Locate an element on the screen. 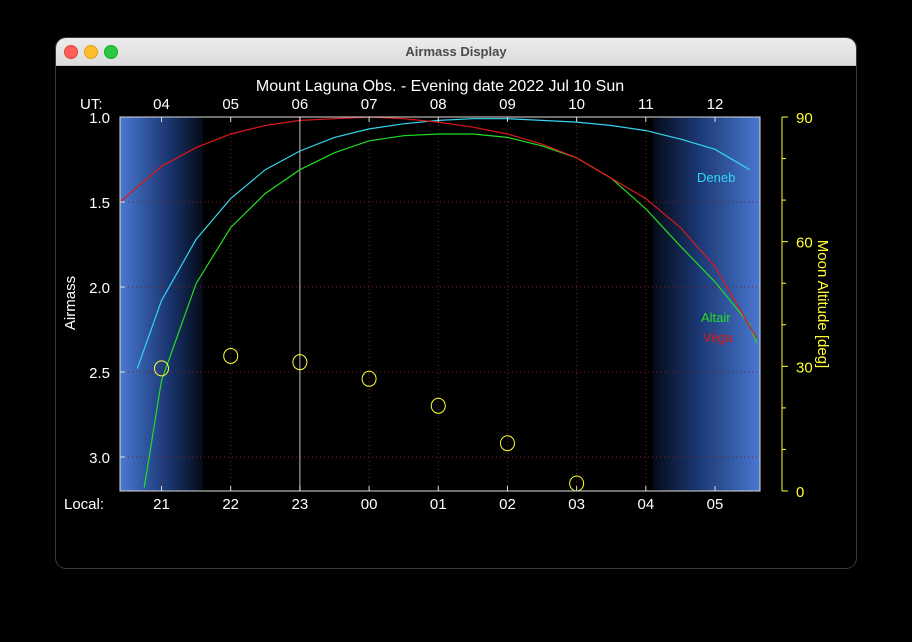  airmass-tick-label: 3.0 is located at coordinates (99, 458).